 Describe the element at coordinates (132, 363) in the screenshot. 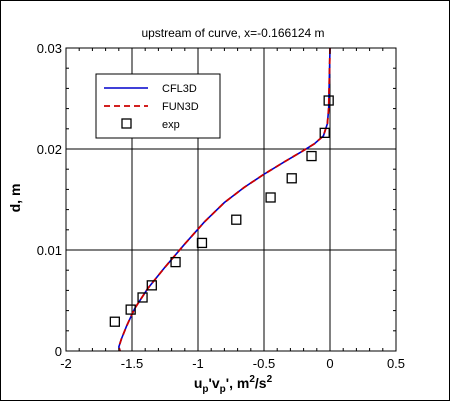

I see `x-tick-label: -1.5` at that location.